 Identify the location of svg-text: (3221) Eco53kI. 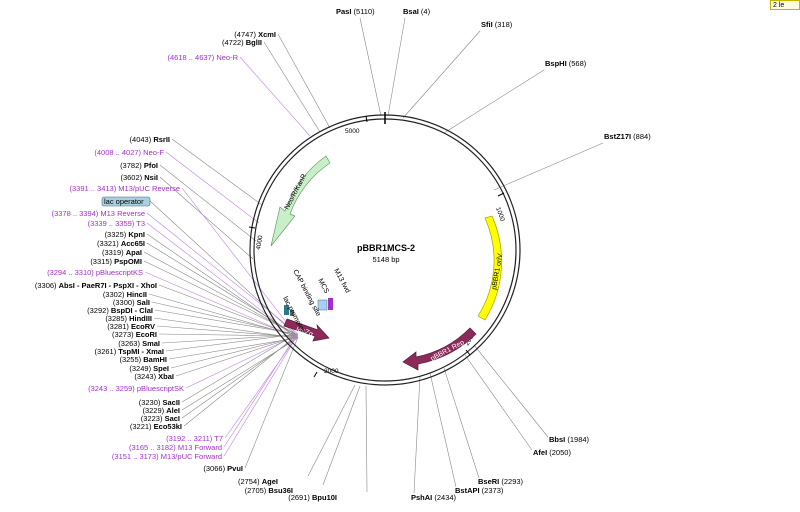
(156, 426).